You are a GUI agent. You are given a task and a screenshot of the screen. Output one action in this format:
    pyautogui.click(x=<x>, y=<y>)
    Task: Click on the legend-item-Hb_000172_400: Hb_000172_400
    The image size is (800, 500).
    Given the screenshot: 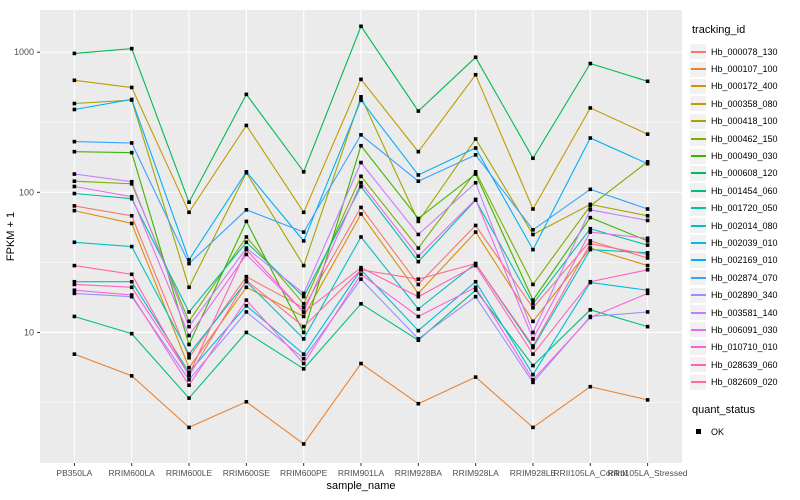 What is the action you would take?
    pyautogui.click(x=745, y=86)
    